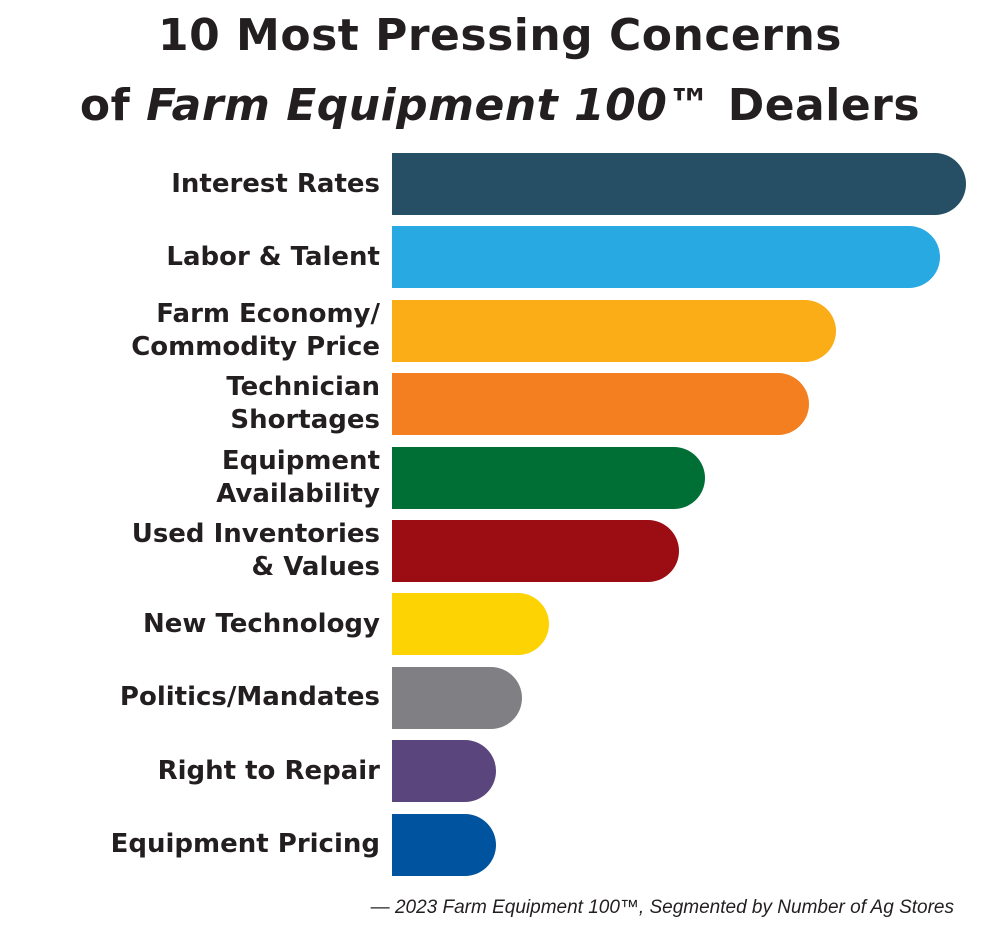 The height and width of the screenshot is (940, 1000). Describe the element at coordinates (275, 183) in the screenshot. I see `y-tick-label: Interest Rates` at that location.